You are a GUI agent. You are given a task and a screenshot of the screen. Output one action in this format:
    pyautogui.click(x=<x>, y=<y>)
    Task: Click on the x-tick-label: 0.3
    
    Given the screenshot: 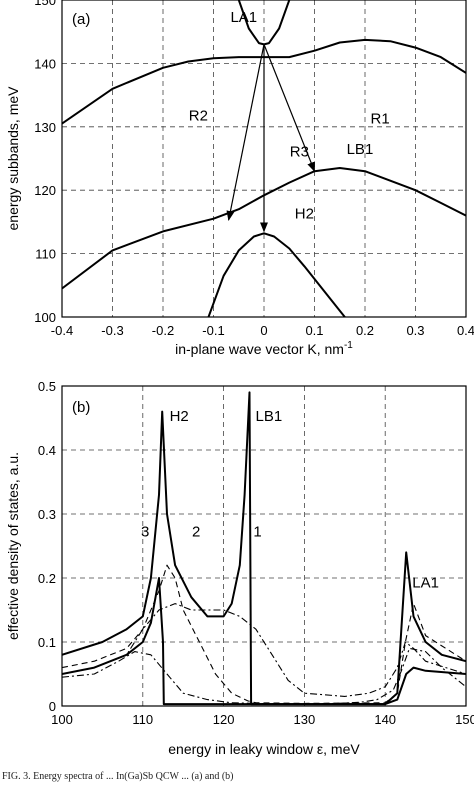 What is the action you would take?
    pyautogui.click(x=415, y=330)
    